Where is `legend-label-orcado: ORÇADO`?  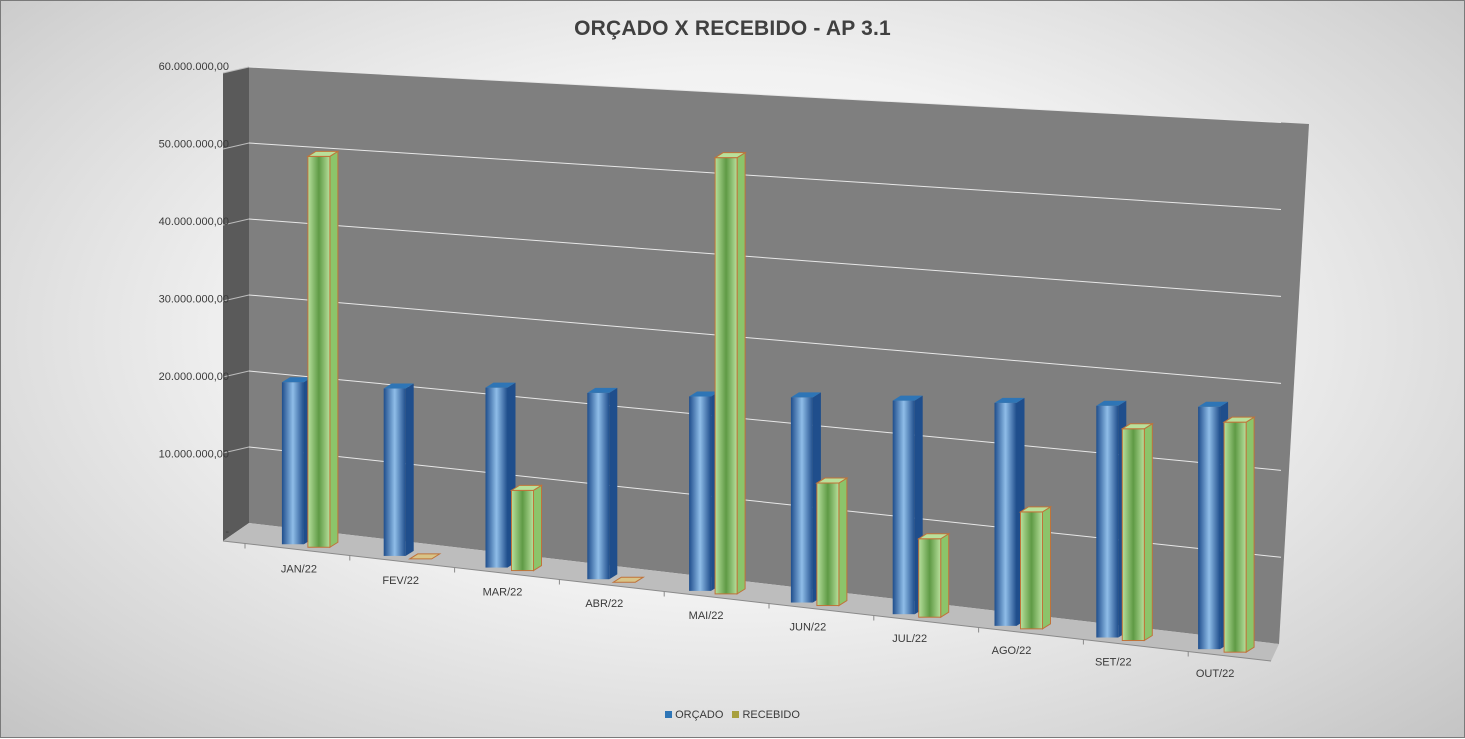 legend-label-orcado: ORÇADO is located at coordinates (699, 715).